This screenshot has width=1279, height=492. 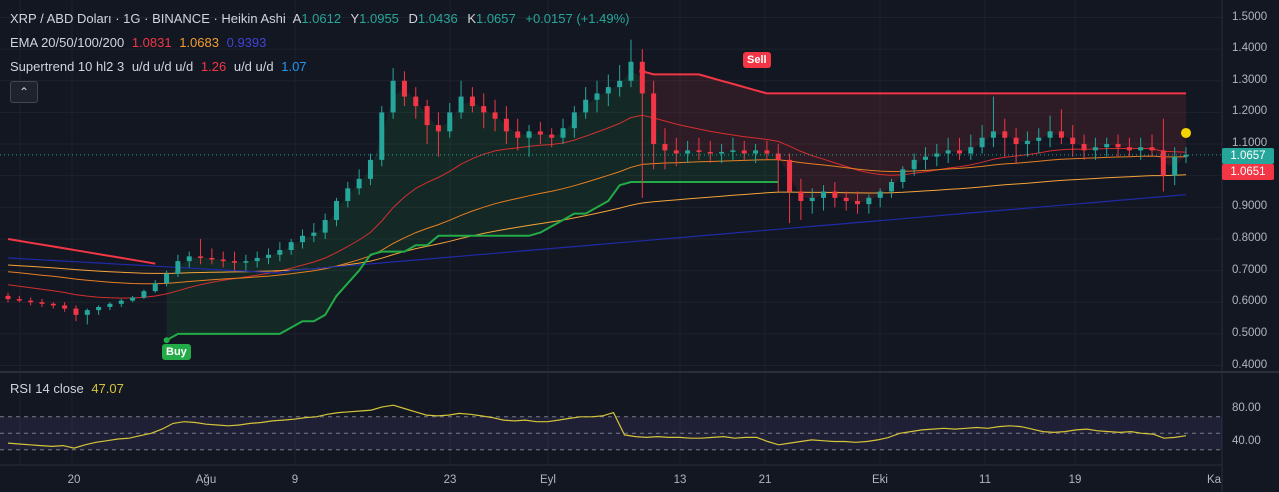 What do you see at coordinates (199, 42) in the screenshot?
I see `ema-value-2: 1.0683` at bounding box center [199, 42].